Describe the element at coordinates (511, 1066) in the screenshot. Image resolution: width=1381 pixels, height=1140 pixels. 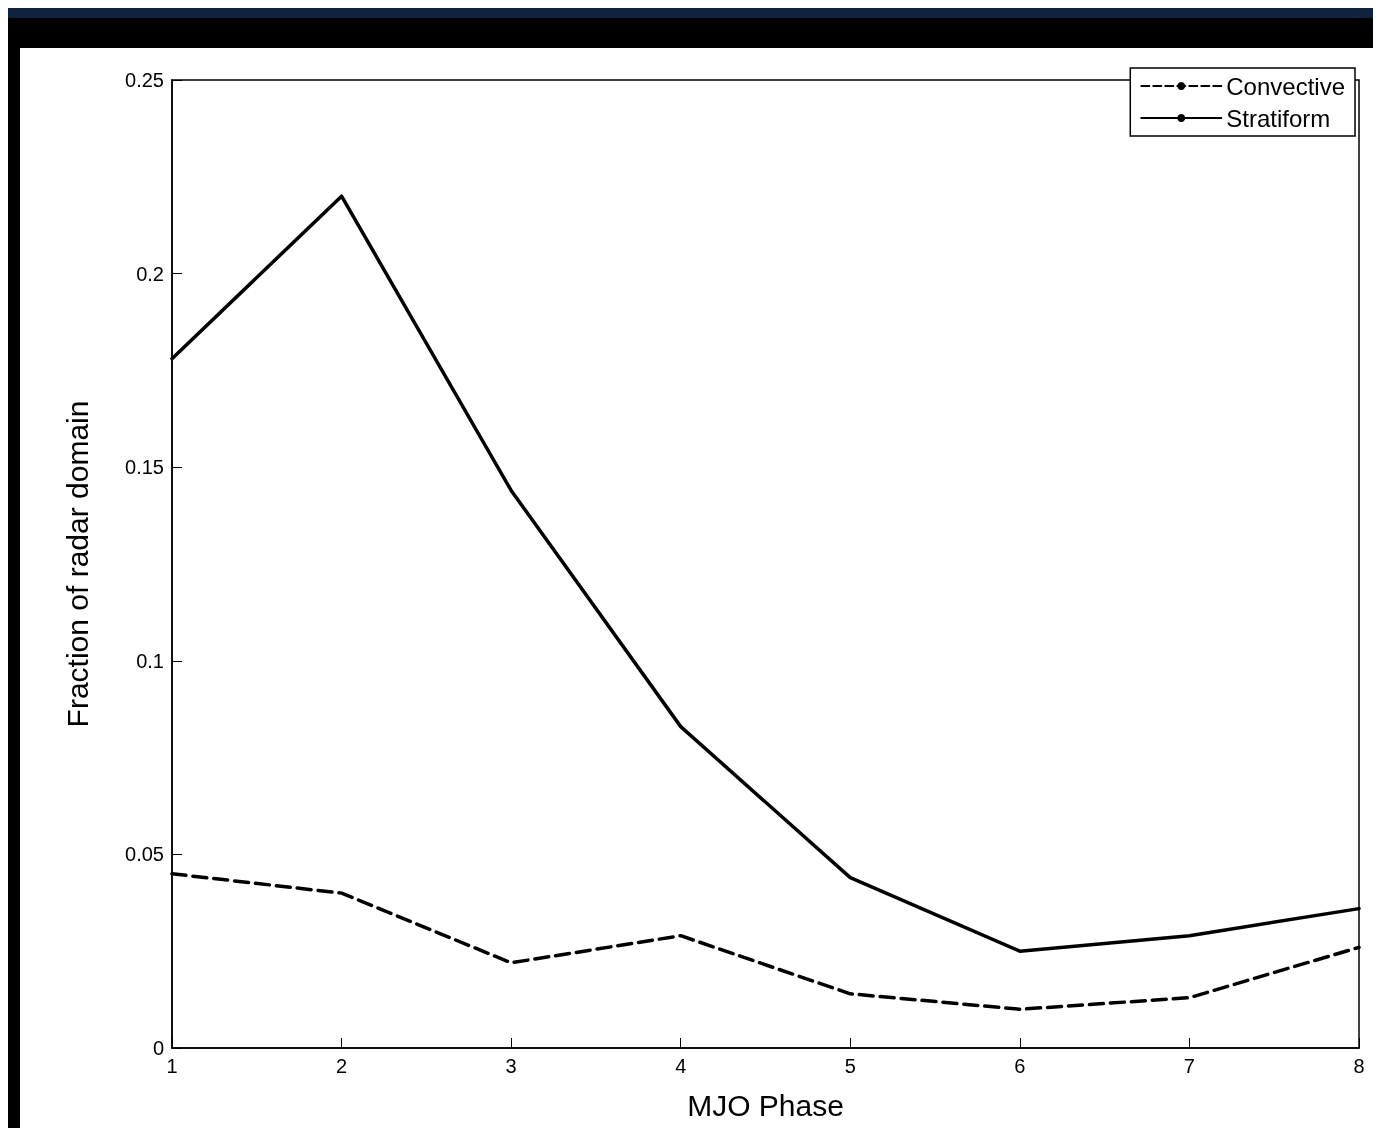
I see `x-tick-label: 3` at that location.